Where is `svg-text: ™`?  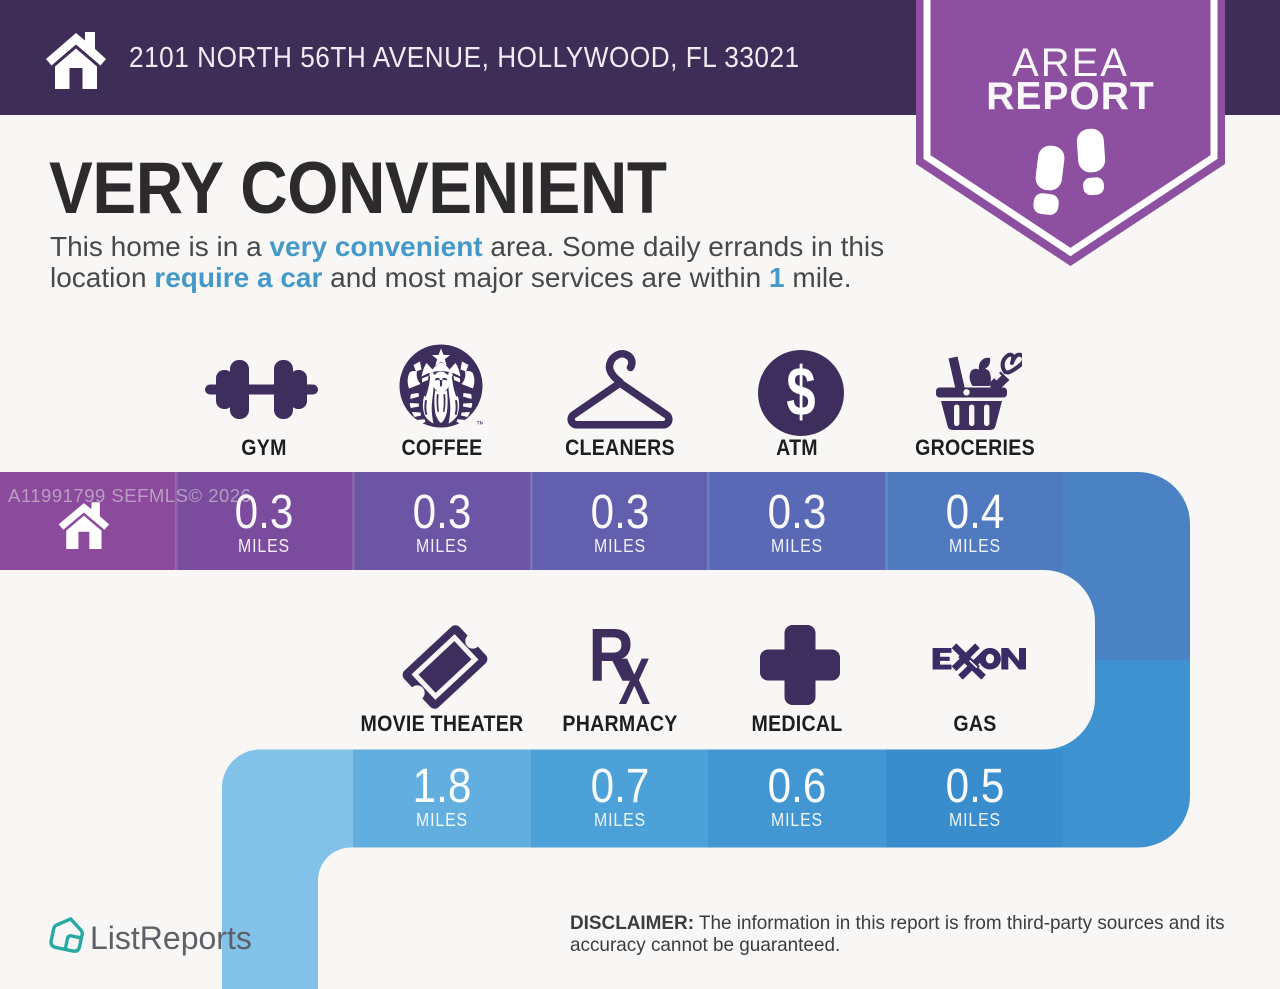 svg-text: ™ is located at coordinates (479, 423).